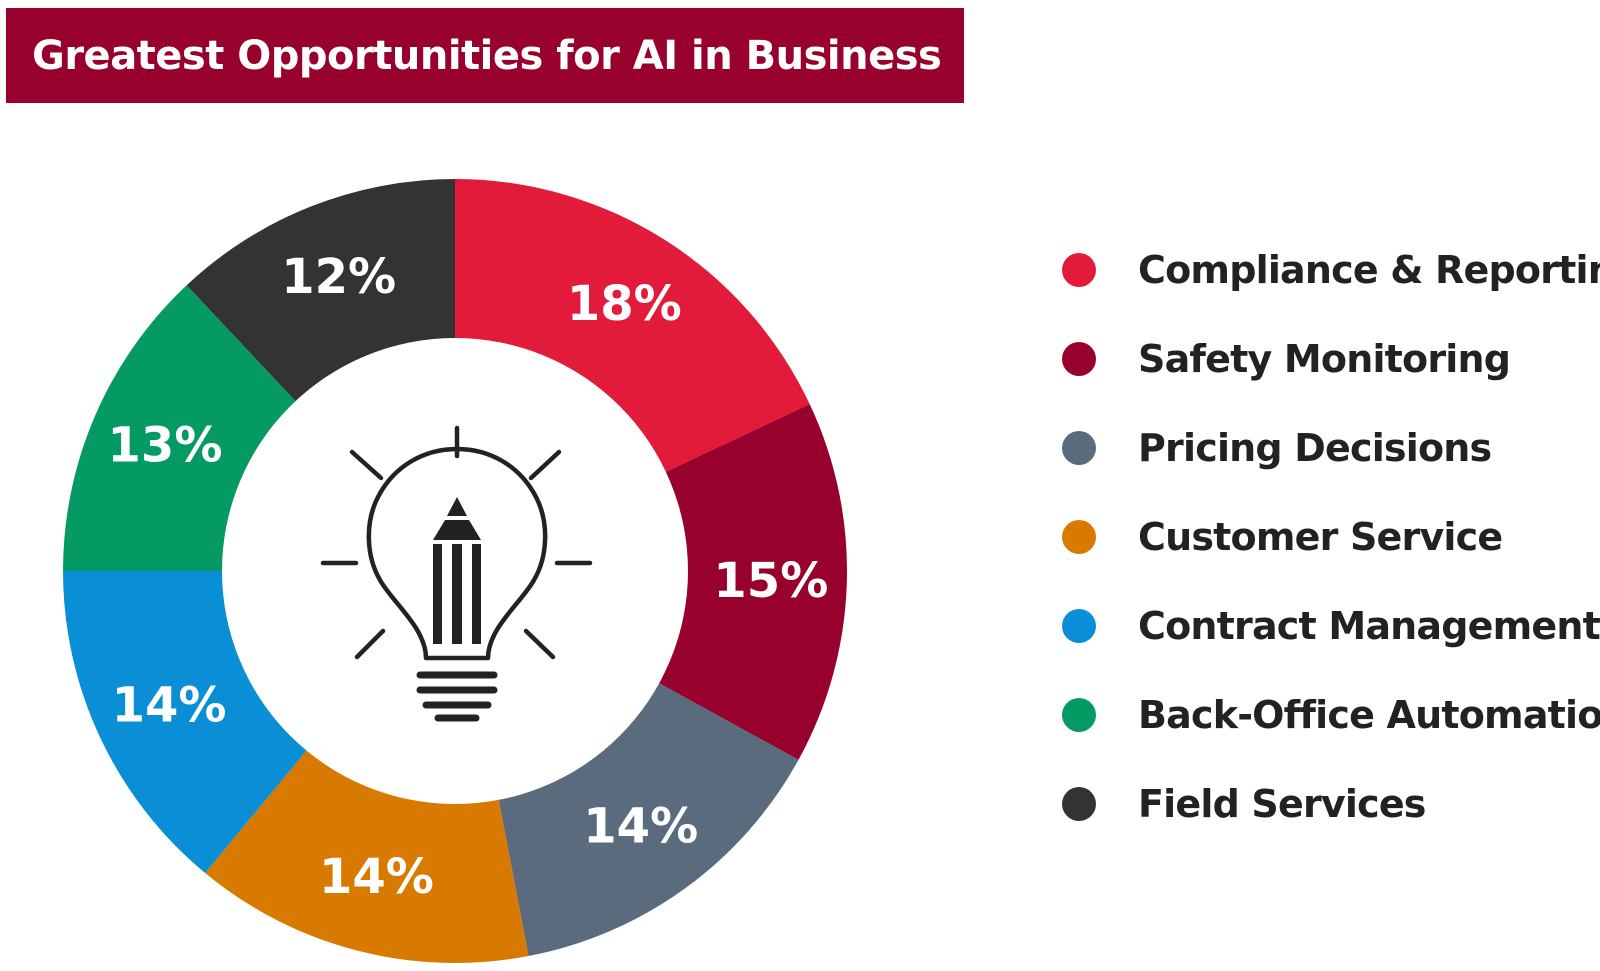 The height and width of the screenshot is (971, 1600). What do you see at coordinates (624, 304) in the screenshot?
I see `slice-value-label: 18%` at bounding box center [624, 304].